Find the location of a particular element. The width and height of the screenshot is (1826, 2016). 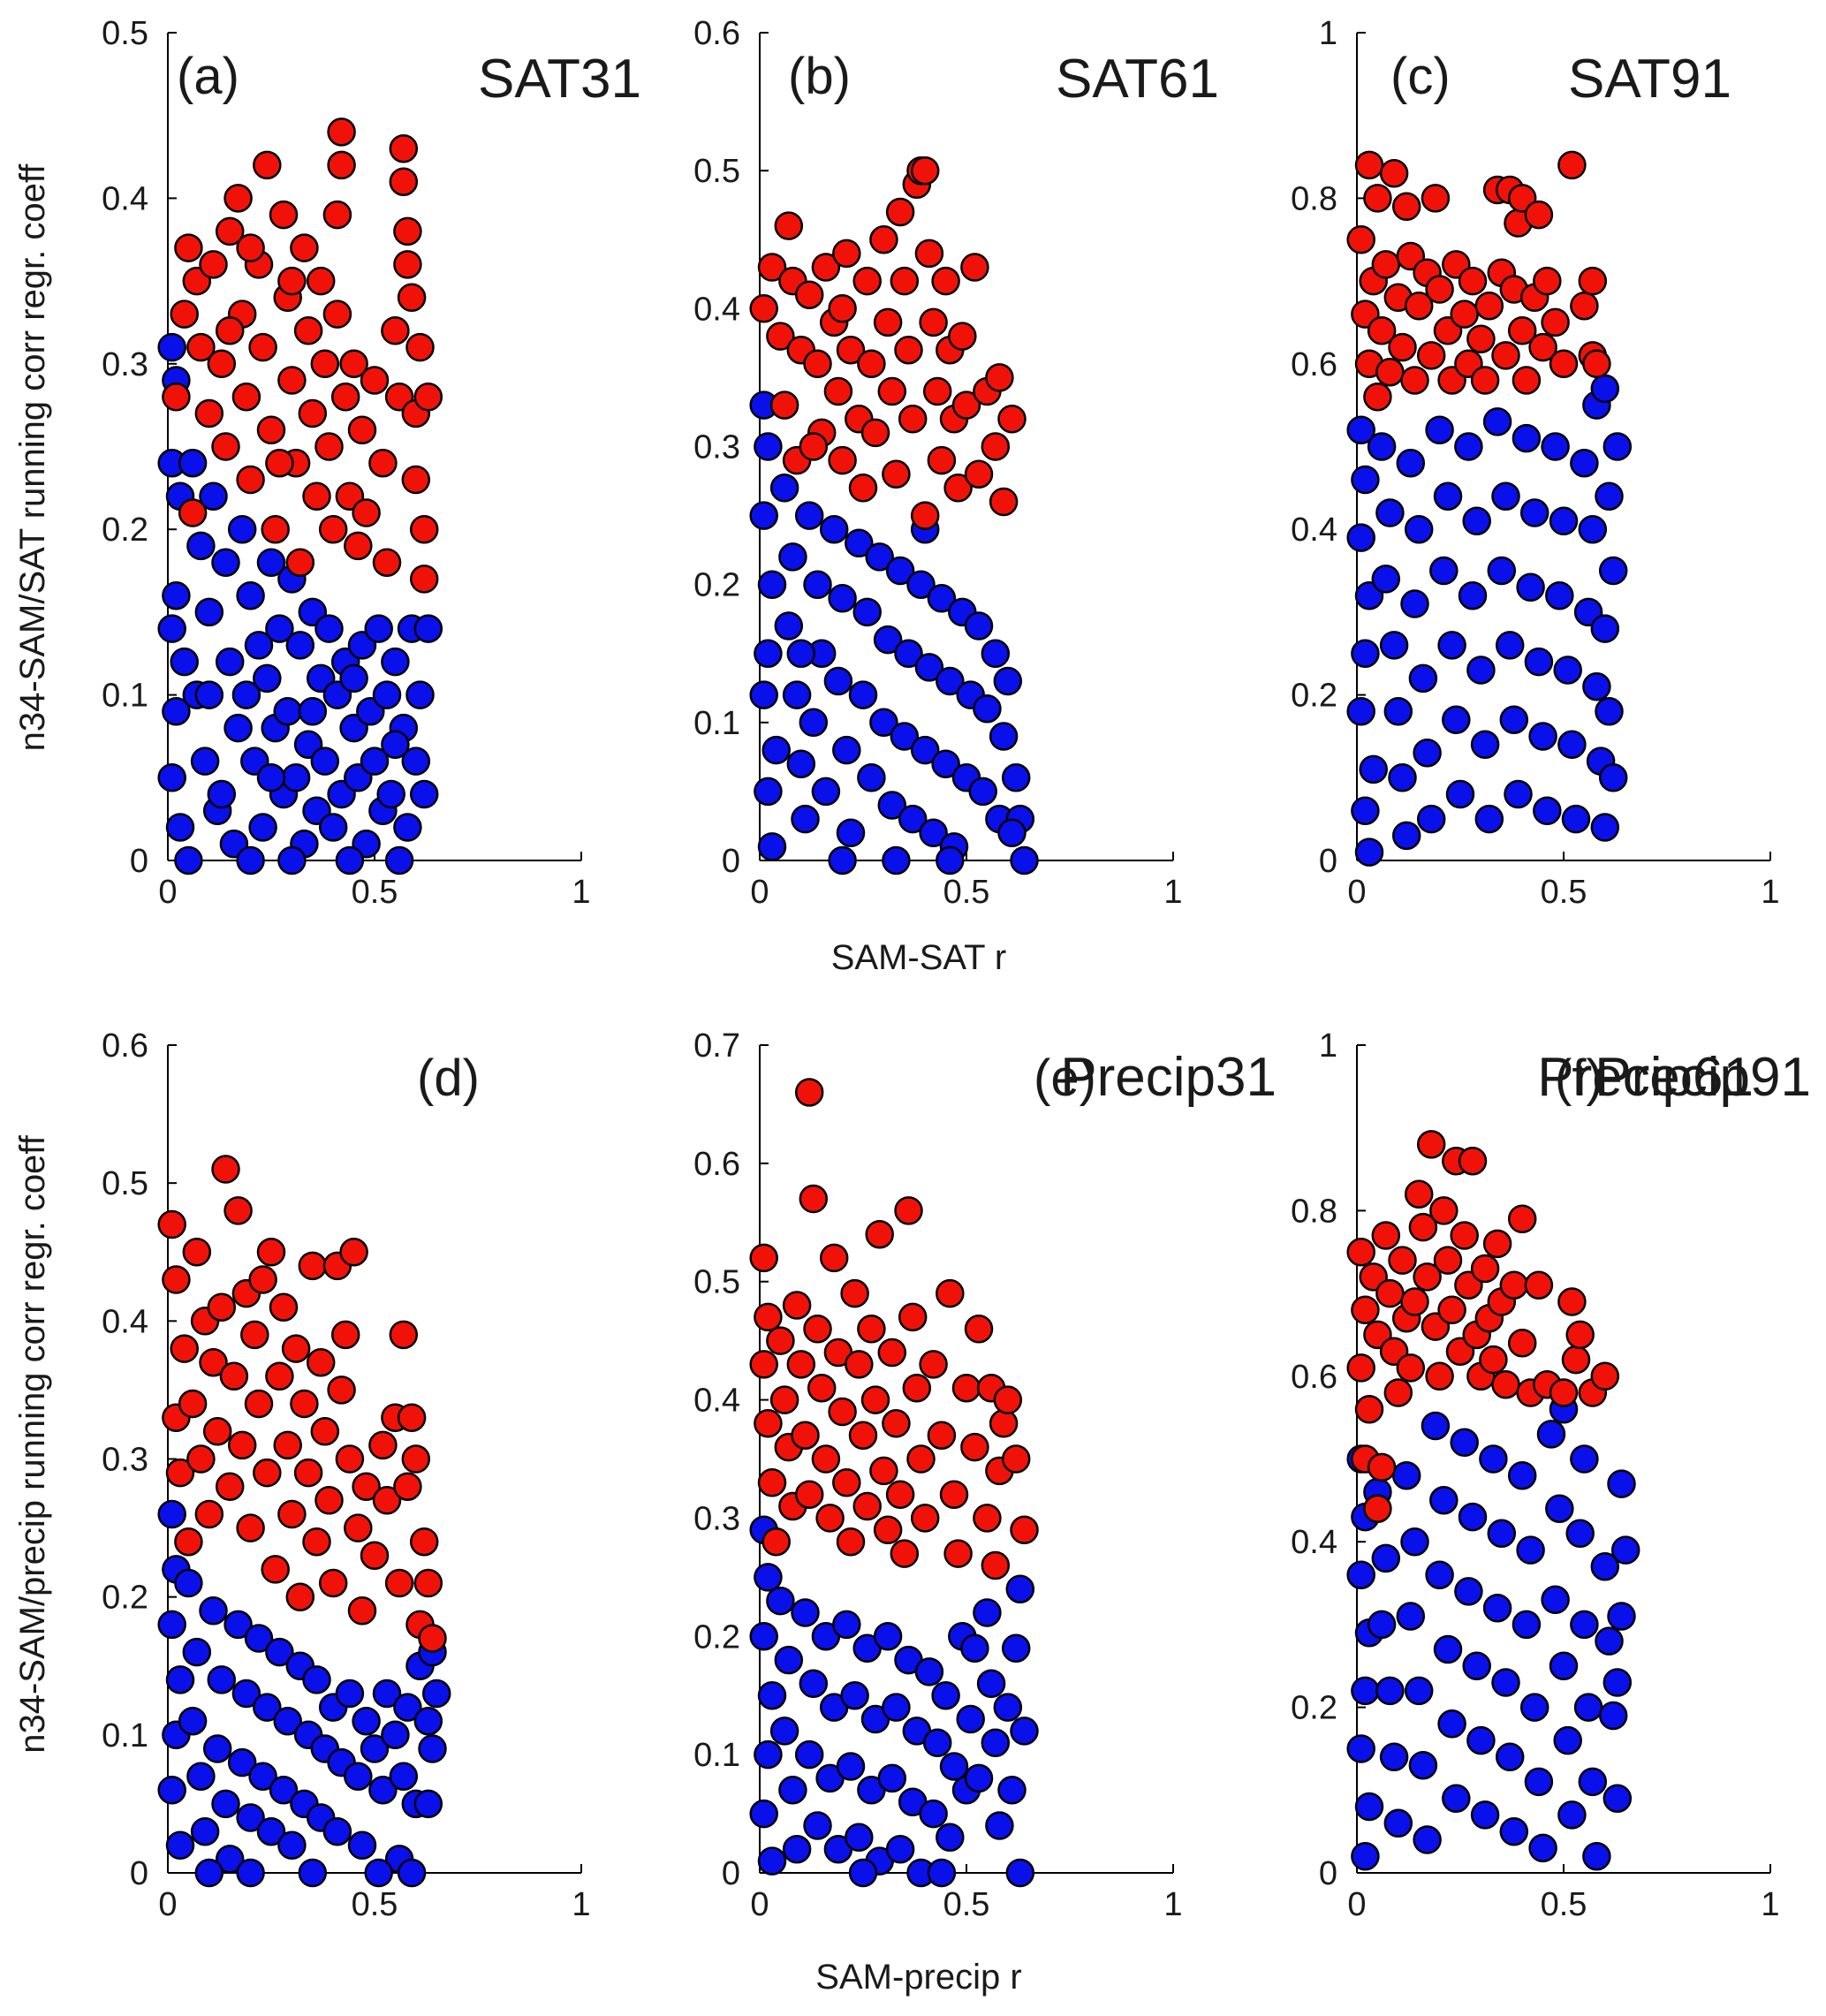

y-tick-label: 0.4 is located at coordinates (716, 1401).